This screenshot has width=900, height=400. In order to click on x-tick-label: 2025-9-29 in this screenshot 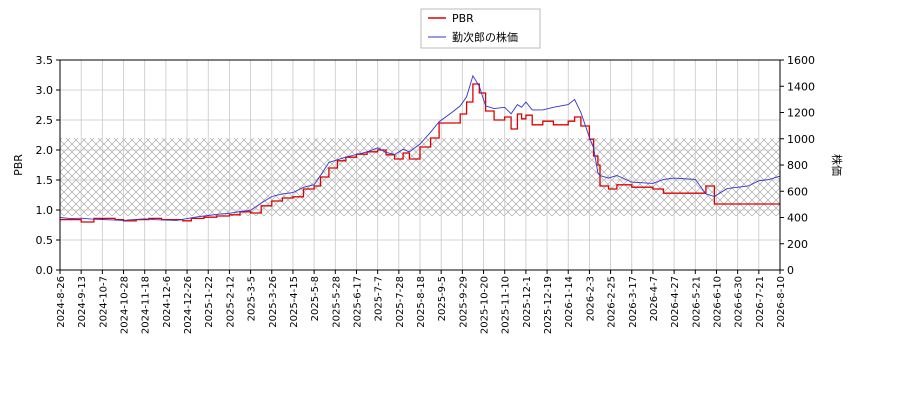, I will do `click(463, 302)`.